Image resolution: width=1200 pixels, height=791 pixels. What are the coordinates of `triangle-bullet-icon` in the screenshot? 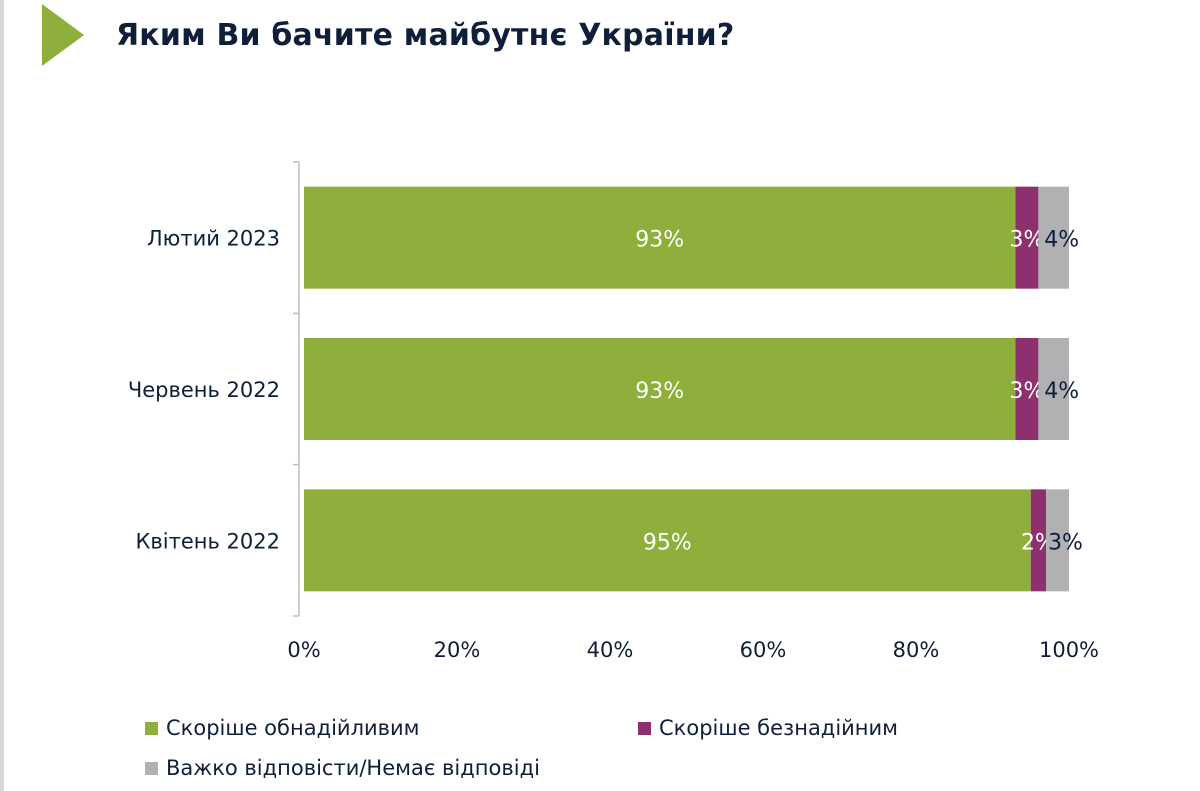 It's located at (63, 35).